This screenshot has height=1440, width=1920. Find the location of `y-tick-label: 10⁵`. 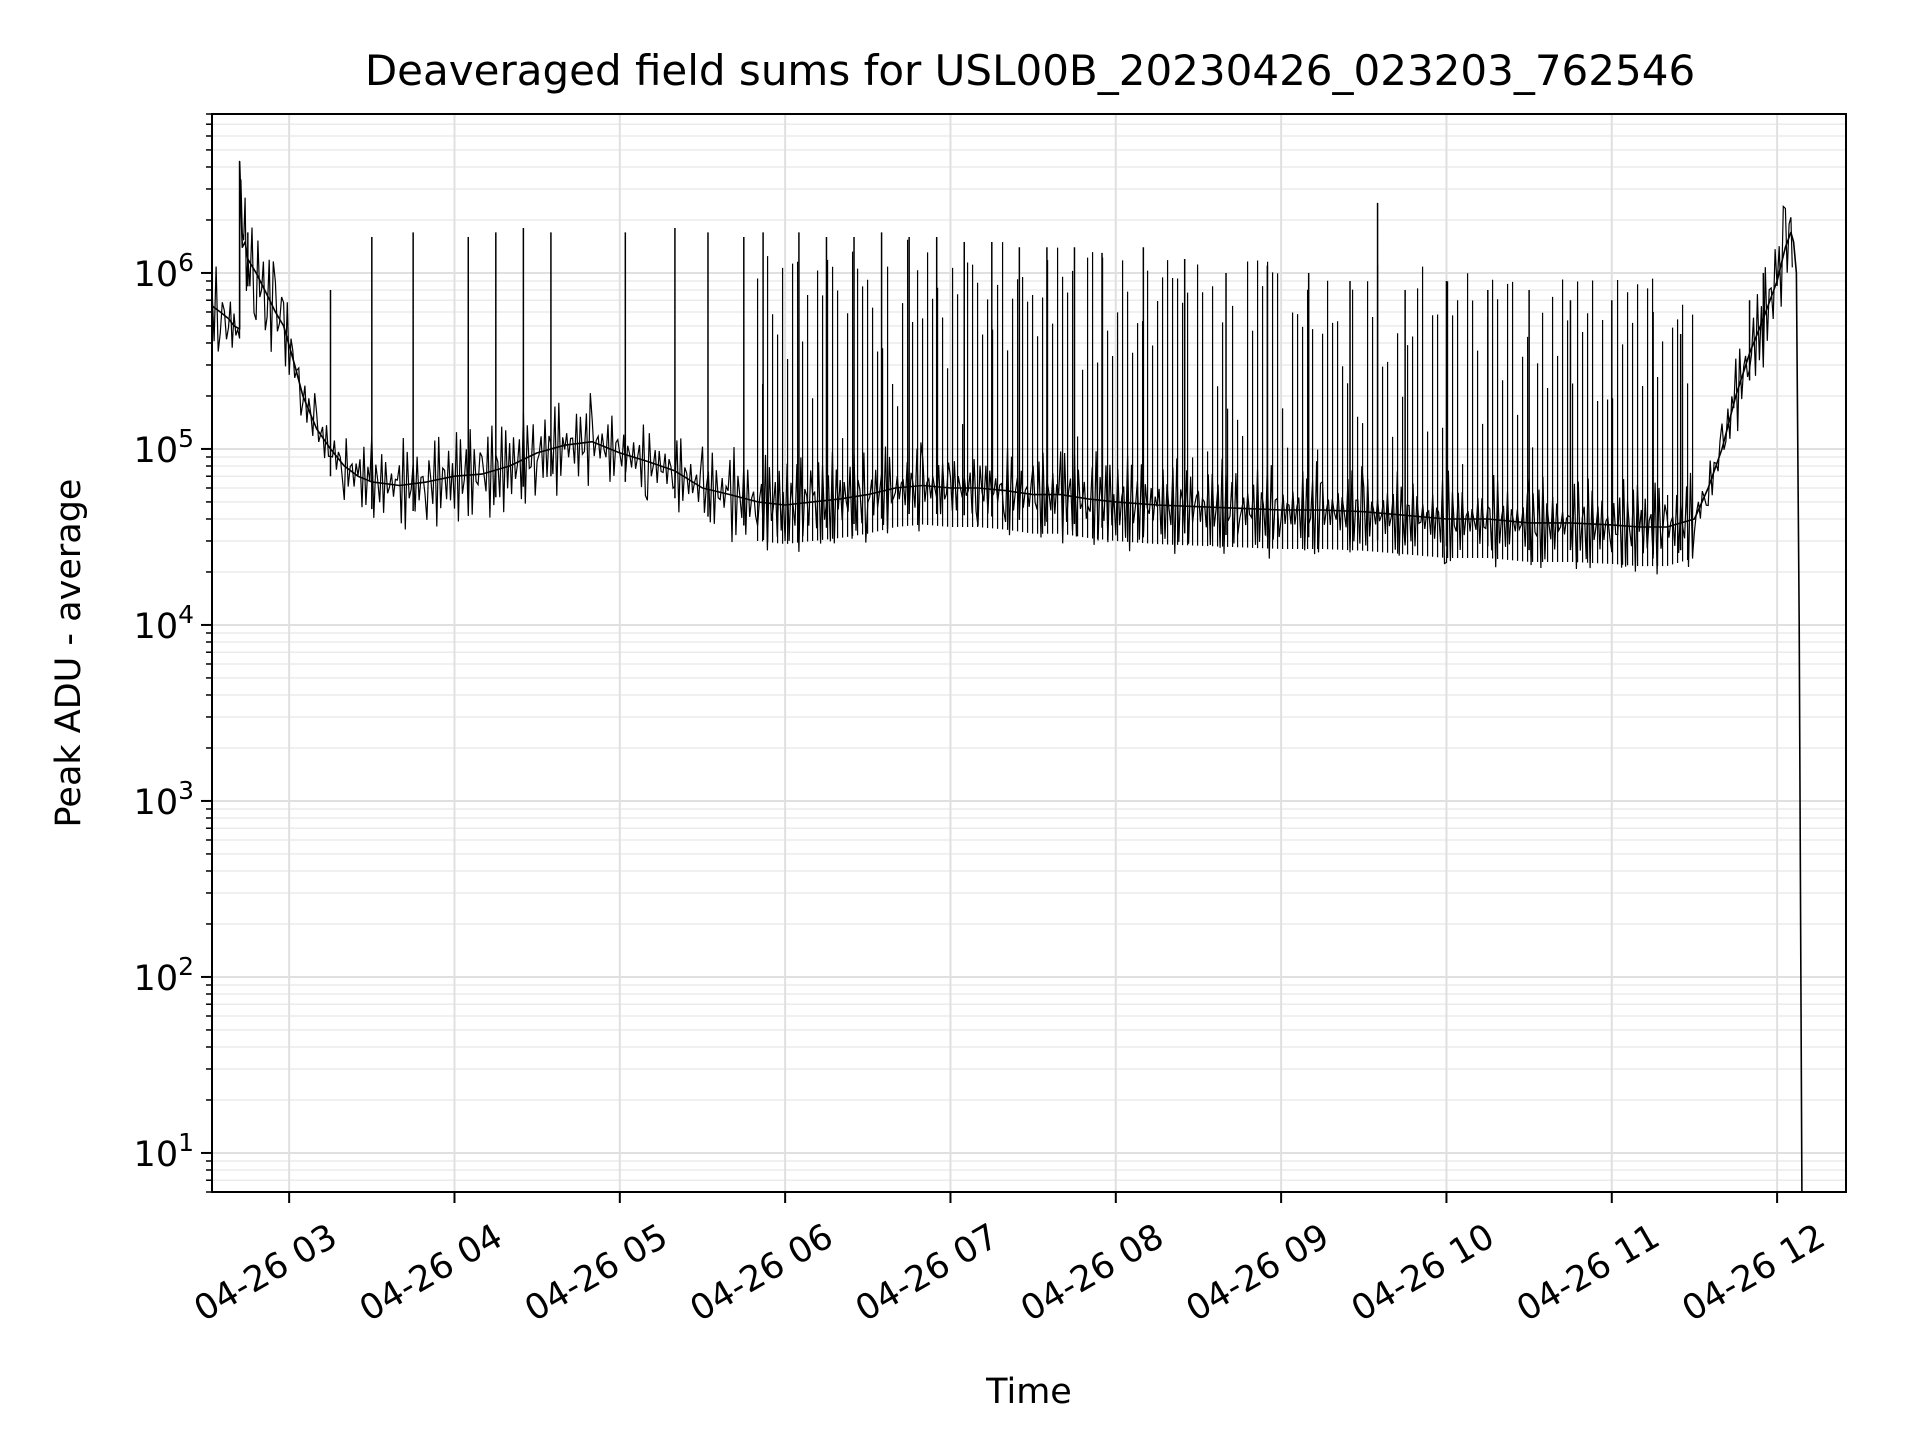

y-tick-label: 10⁵ is located at coordinates (164, 447).